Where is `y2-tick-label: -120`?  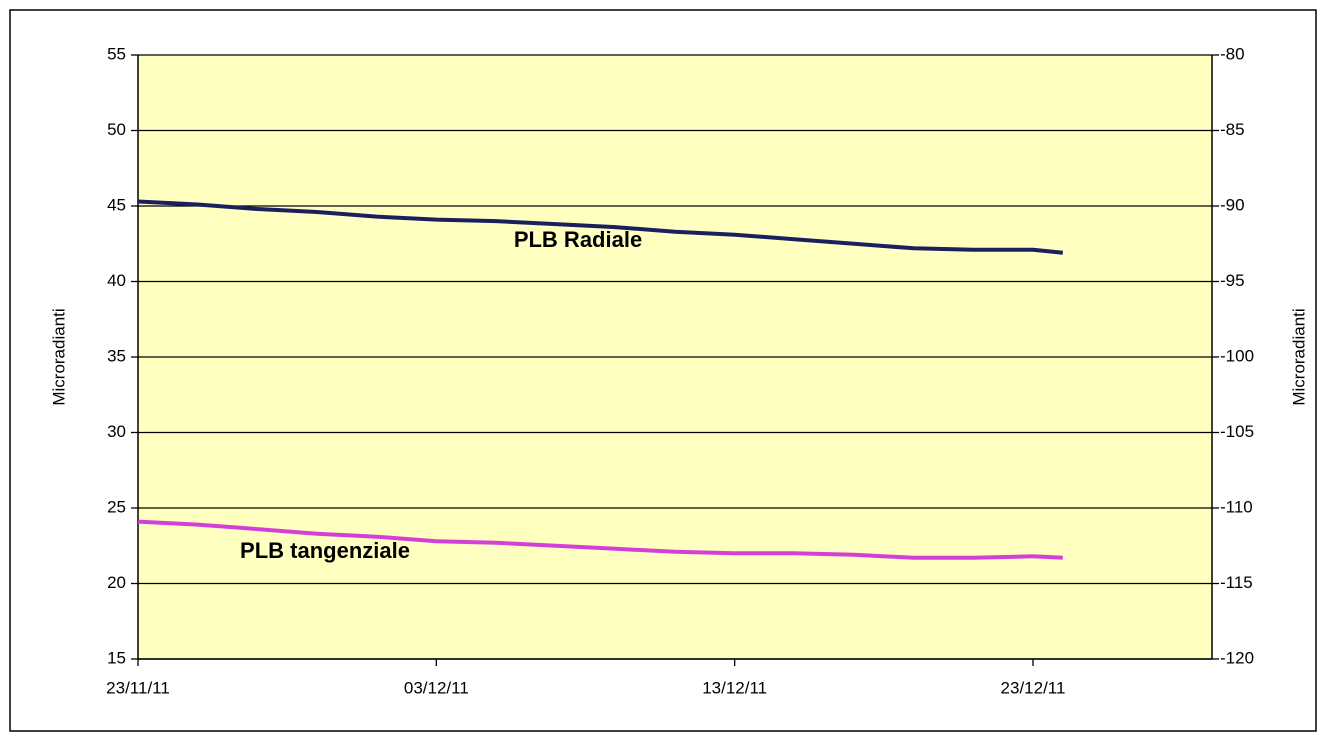
y2-tick-label: -120 is located at coordinates (1237, 657).